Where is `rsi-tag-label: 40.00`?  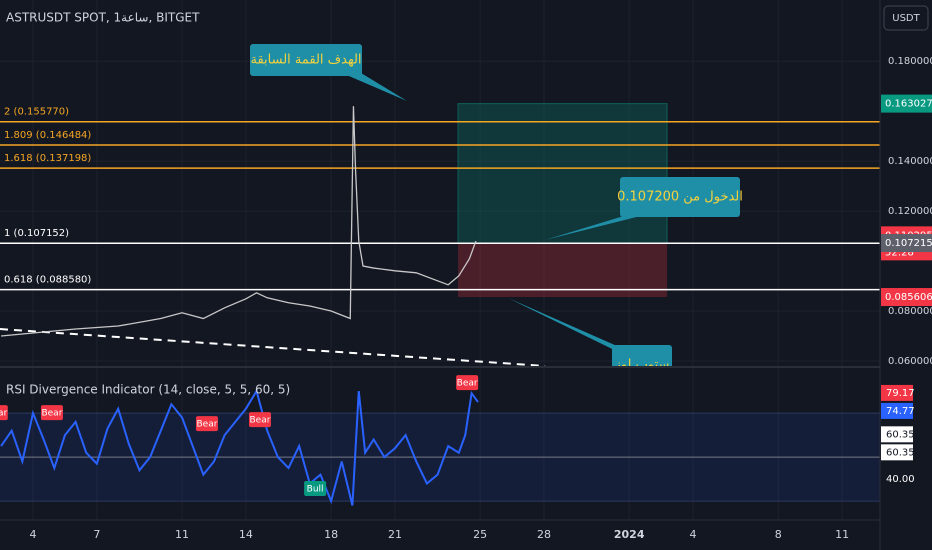 rsi-tag-label: 40.00 is located at coordinates (900, 479).